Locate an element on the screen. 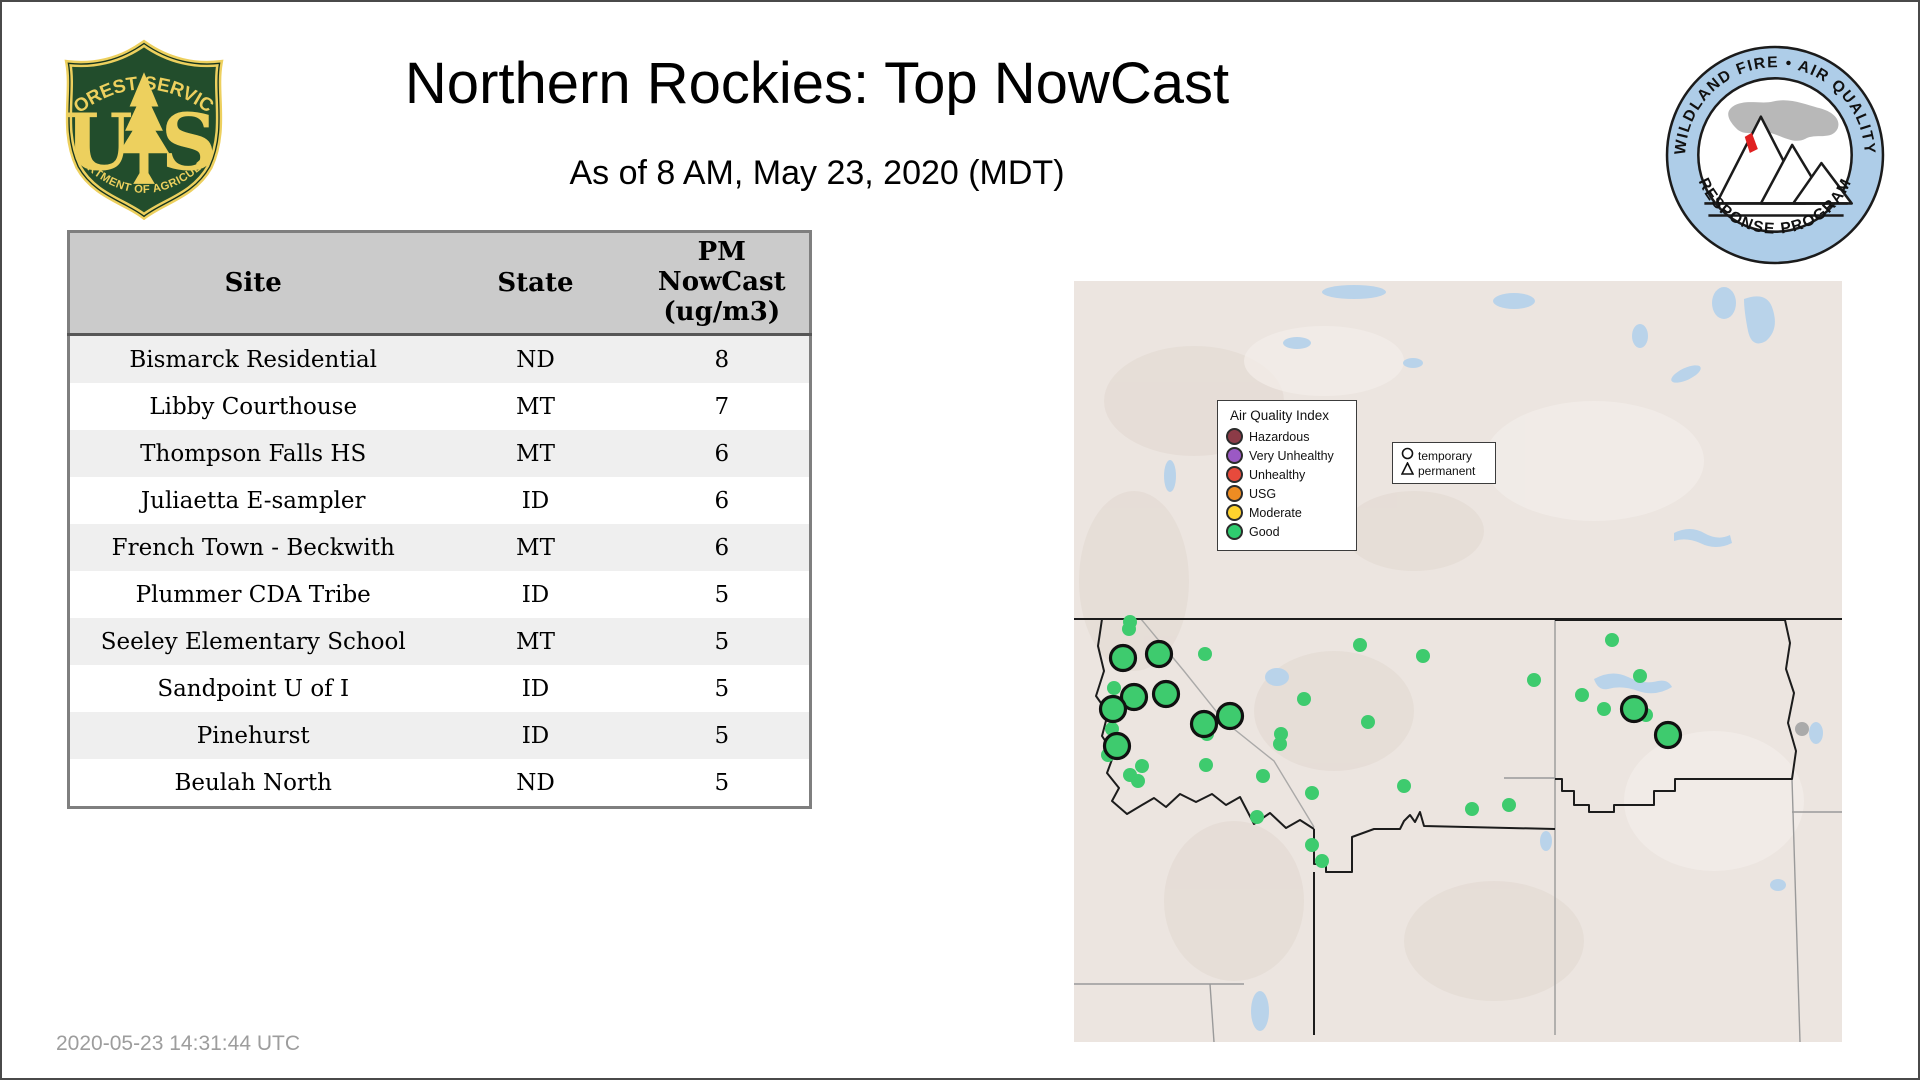  aqi-legend-label: Good is located at coordinates (1264, 531).